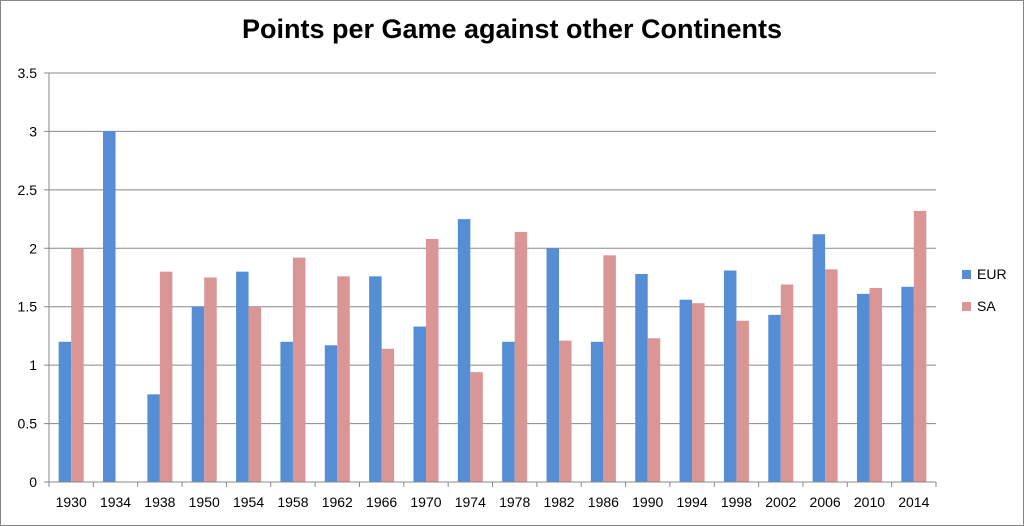  I want to click on y-tick-label: 1.5, so click(28, 307).